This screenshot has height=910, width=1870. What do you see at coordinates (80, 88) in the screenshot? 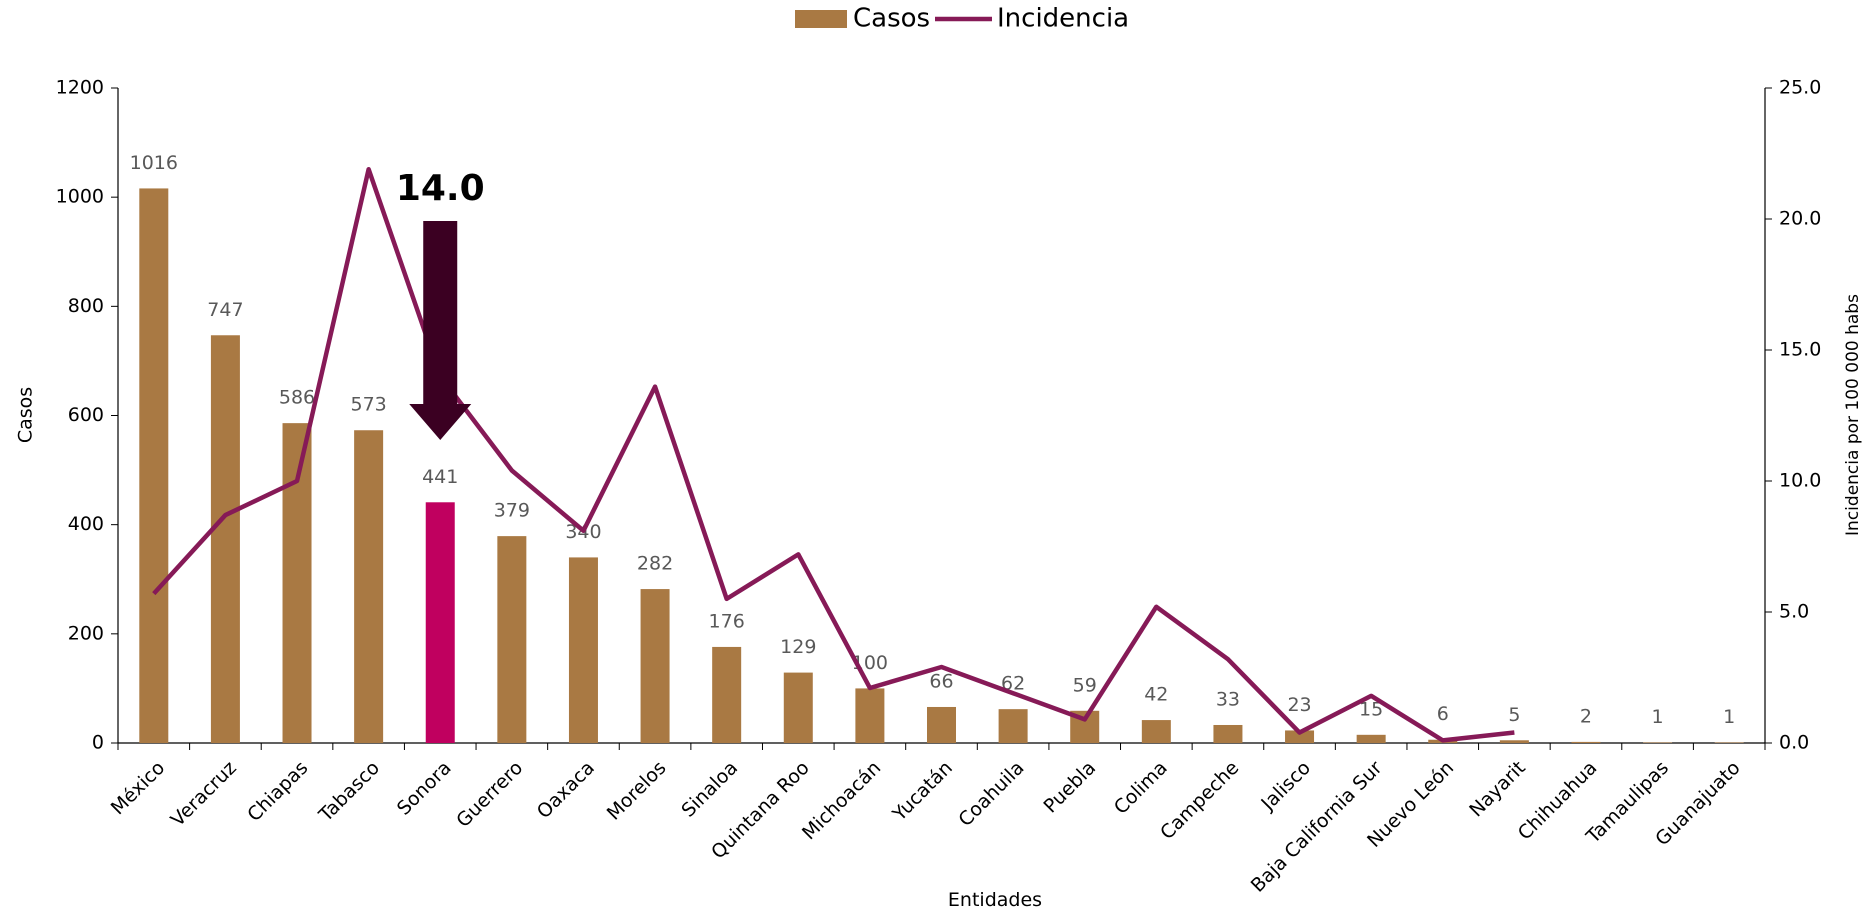
I see `y-tick-label: 1200` at bounding box center [80, 88].